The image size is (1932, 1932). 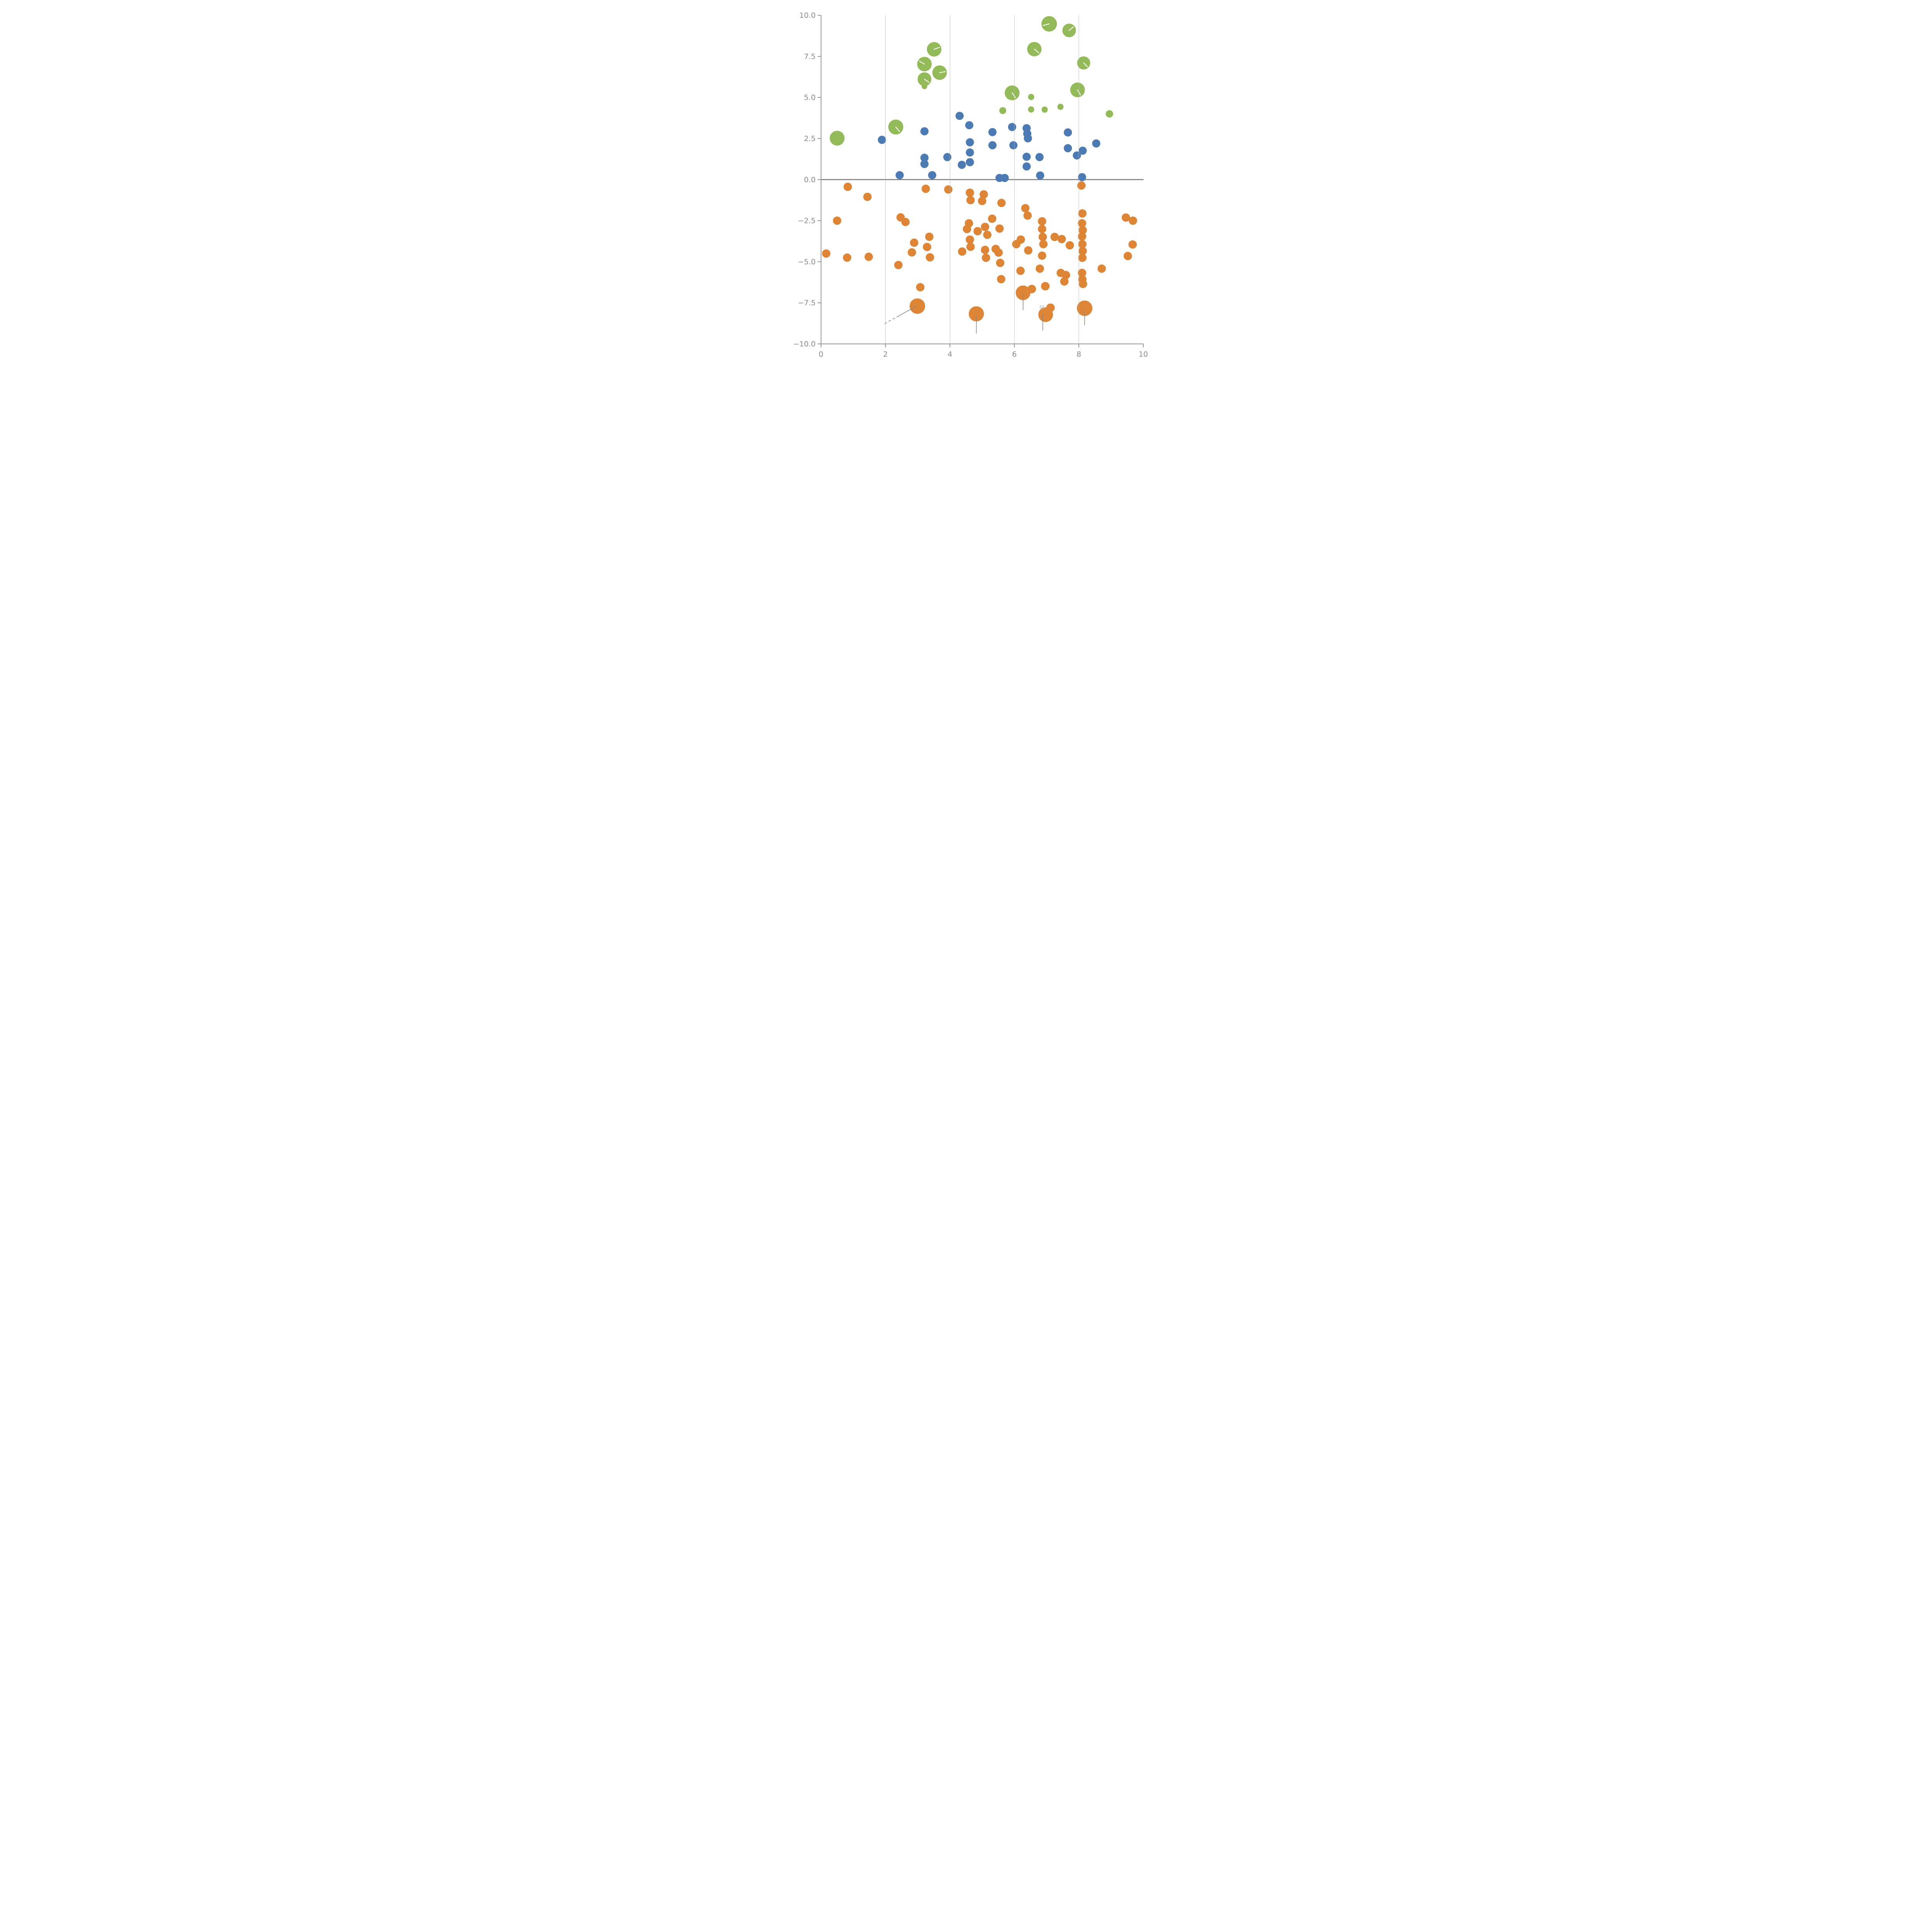 I want to click on x-tick-label-6: 6, so click(x=1014, y=355).